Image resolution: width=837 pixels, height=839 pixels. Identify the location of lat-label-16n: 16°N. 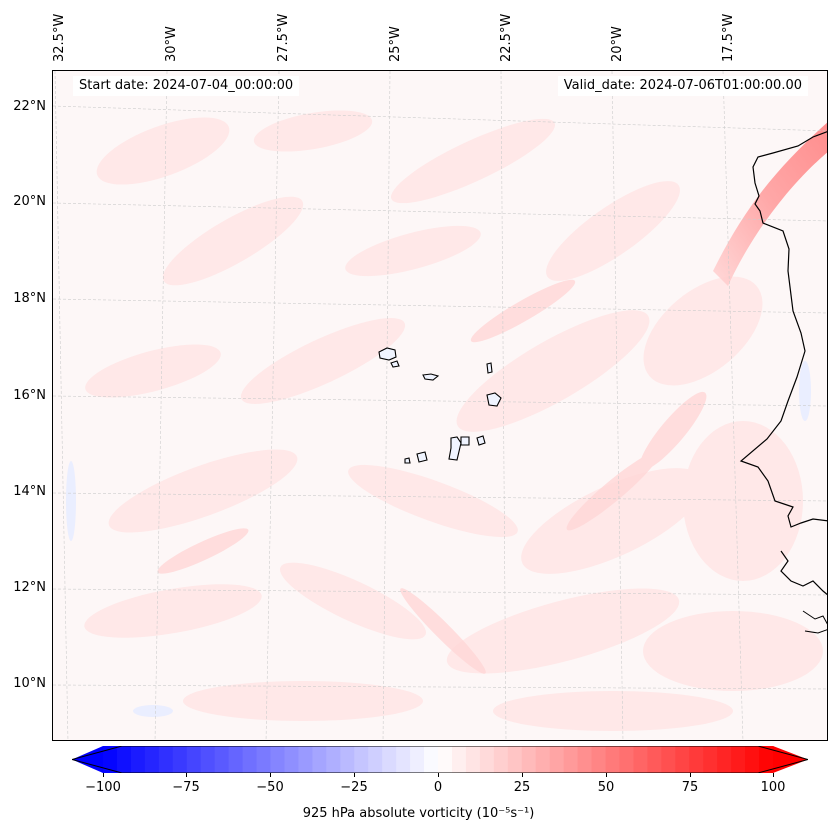
(29, 395).